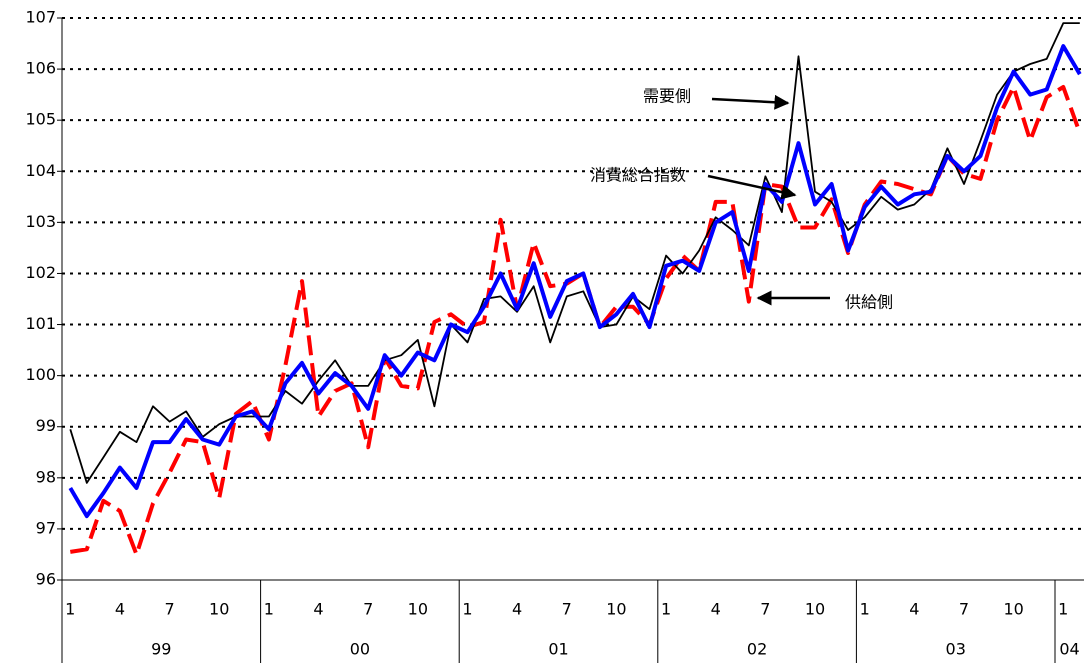  Describe the element at coordinates (46, 476) in the screenshot. I see `y-tick-label: 98` at that location.